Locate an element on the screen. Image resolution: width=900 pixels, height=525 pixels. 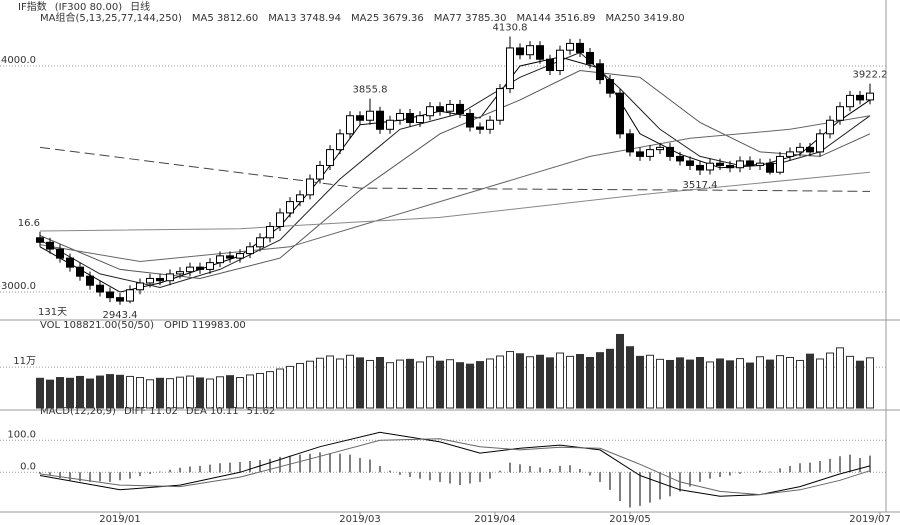
header-text: DIFF 11.02 is located at coordinates (151, 411).